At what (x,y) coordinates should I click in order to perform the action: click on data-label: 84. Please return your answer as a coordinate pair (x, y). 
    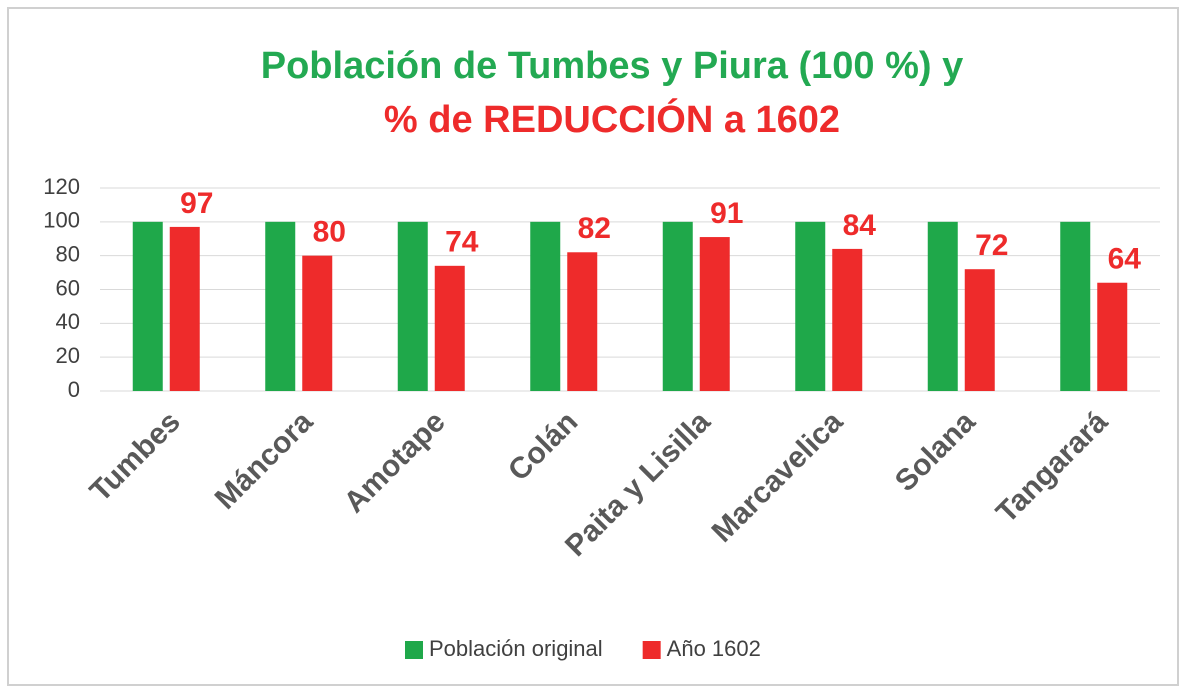
    Looking at the image, I should click on (860, 225).